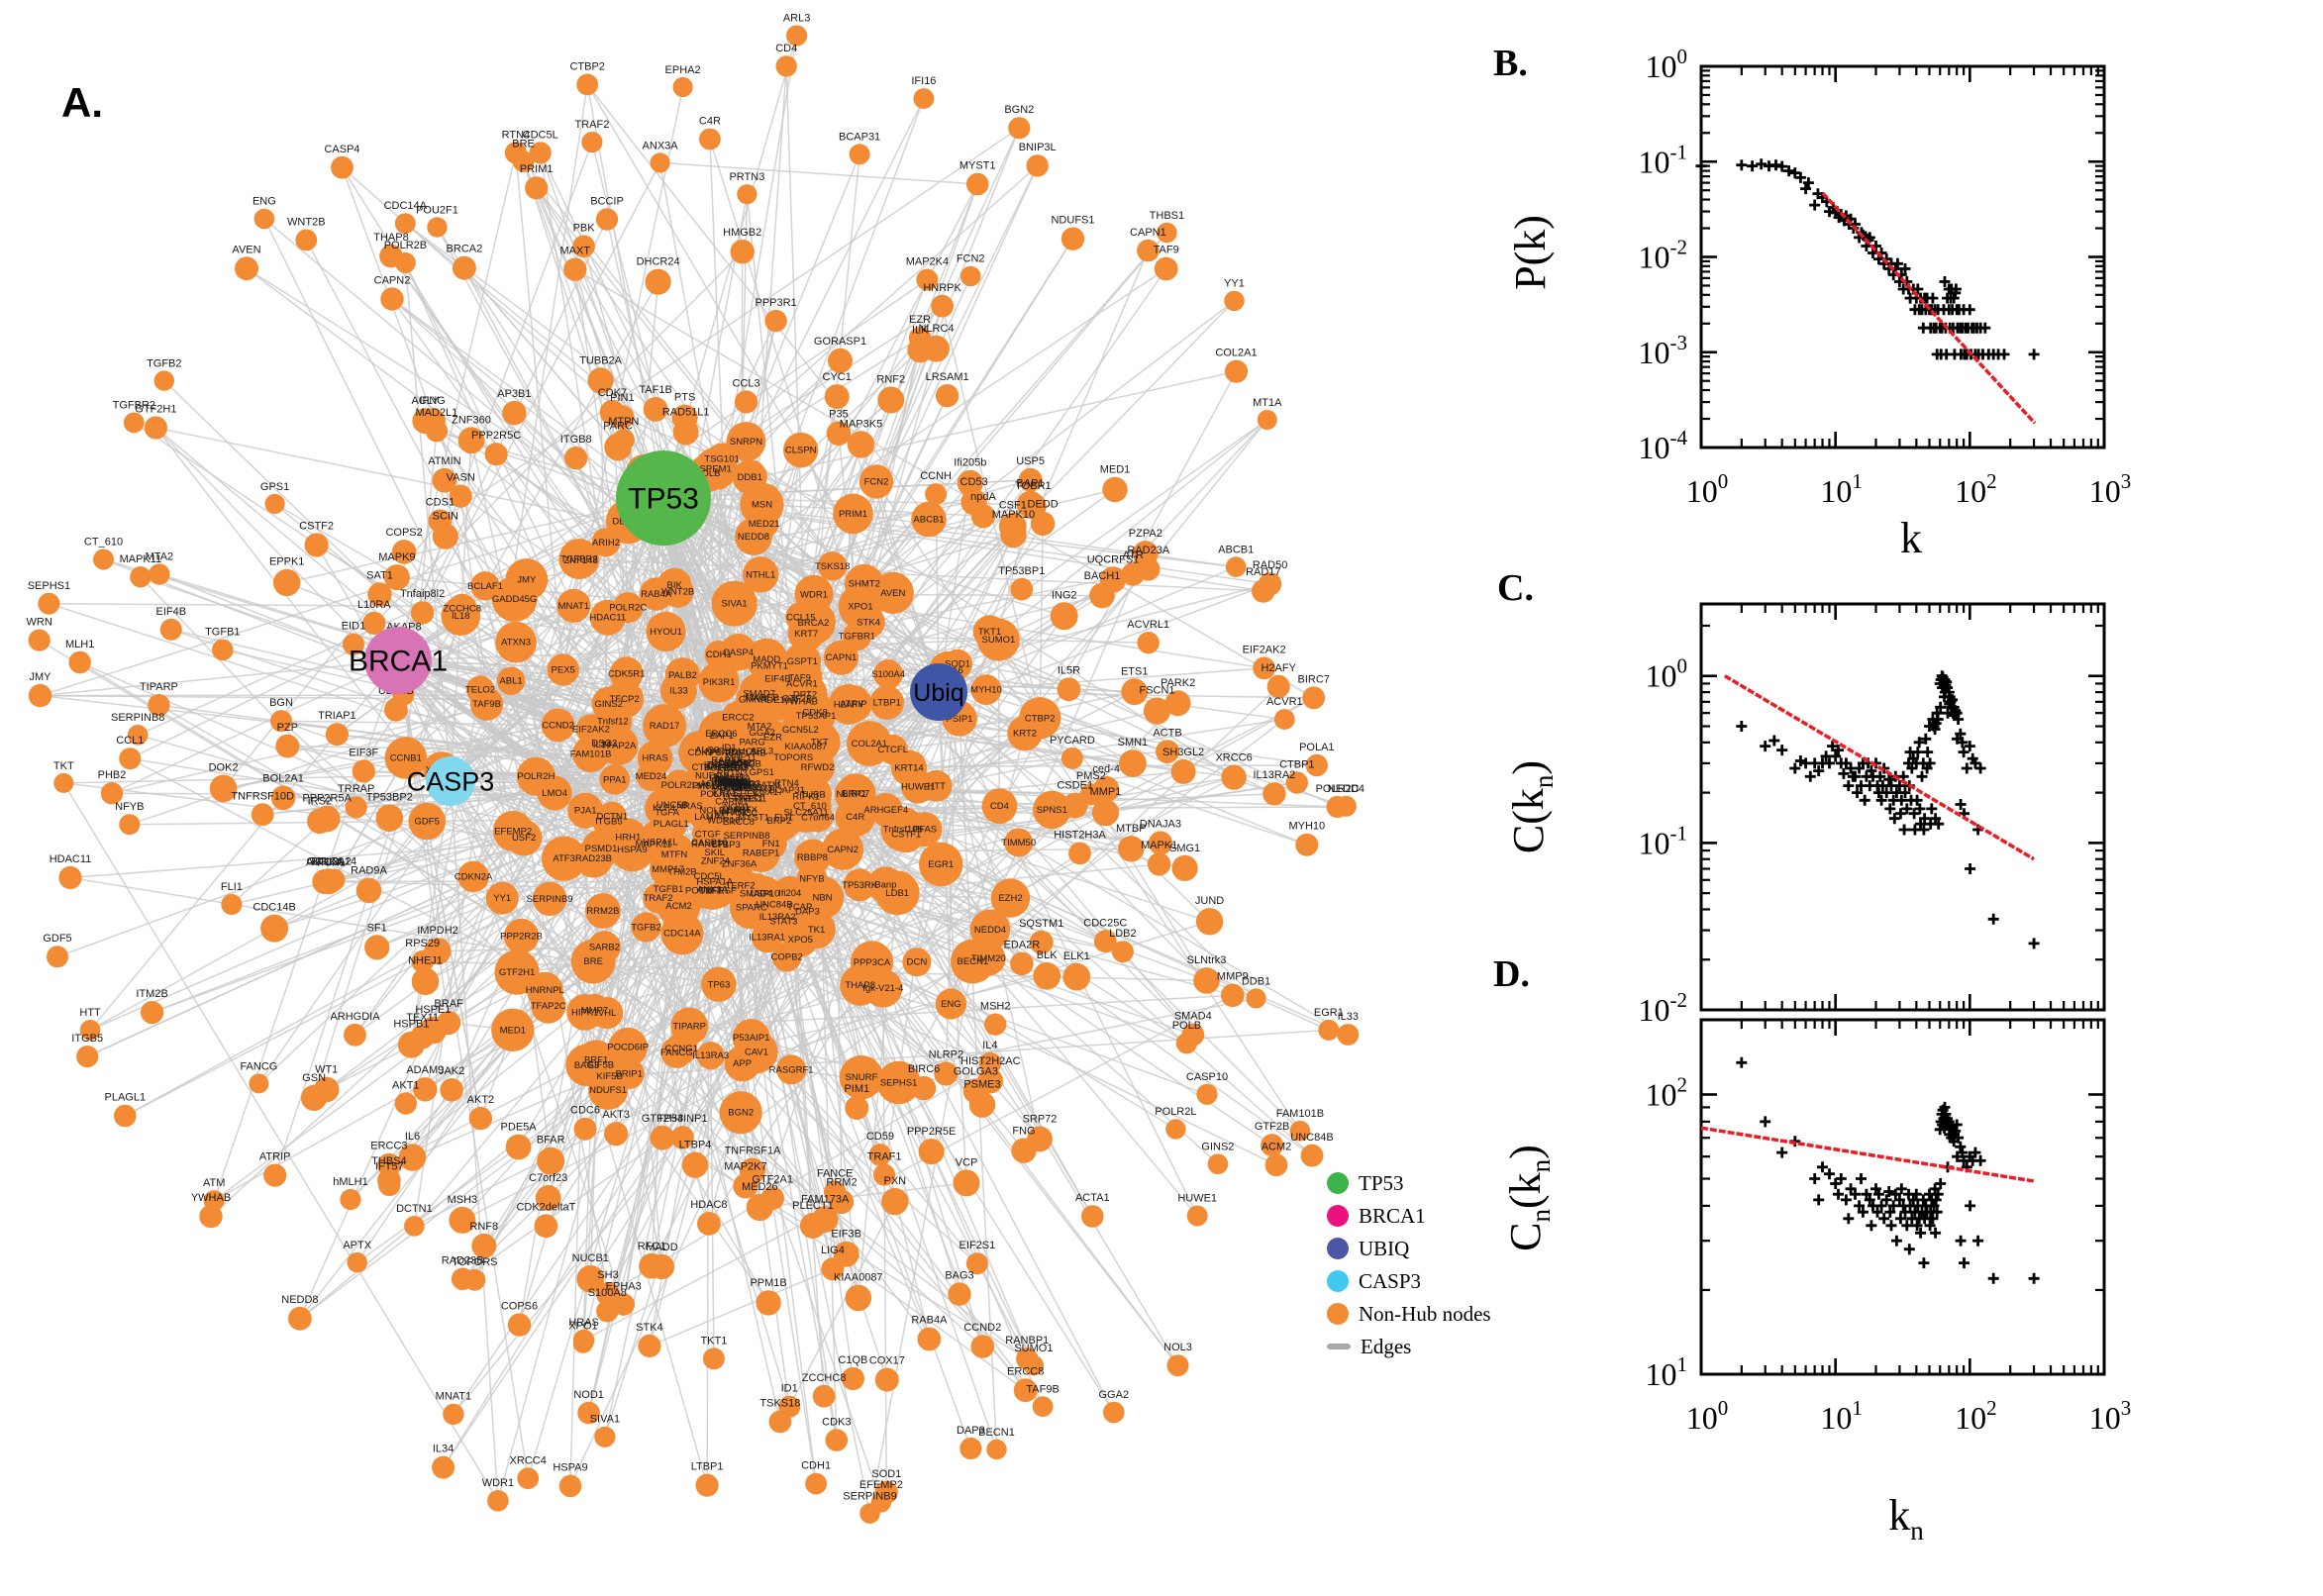 The width and height of the screenshot is (2323, 1596). What do you see at coordinates (432, 401) in the screenshot?
I see `network-node-label: IFNG` at bounding box center [432, 401].